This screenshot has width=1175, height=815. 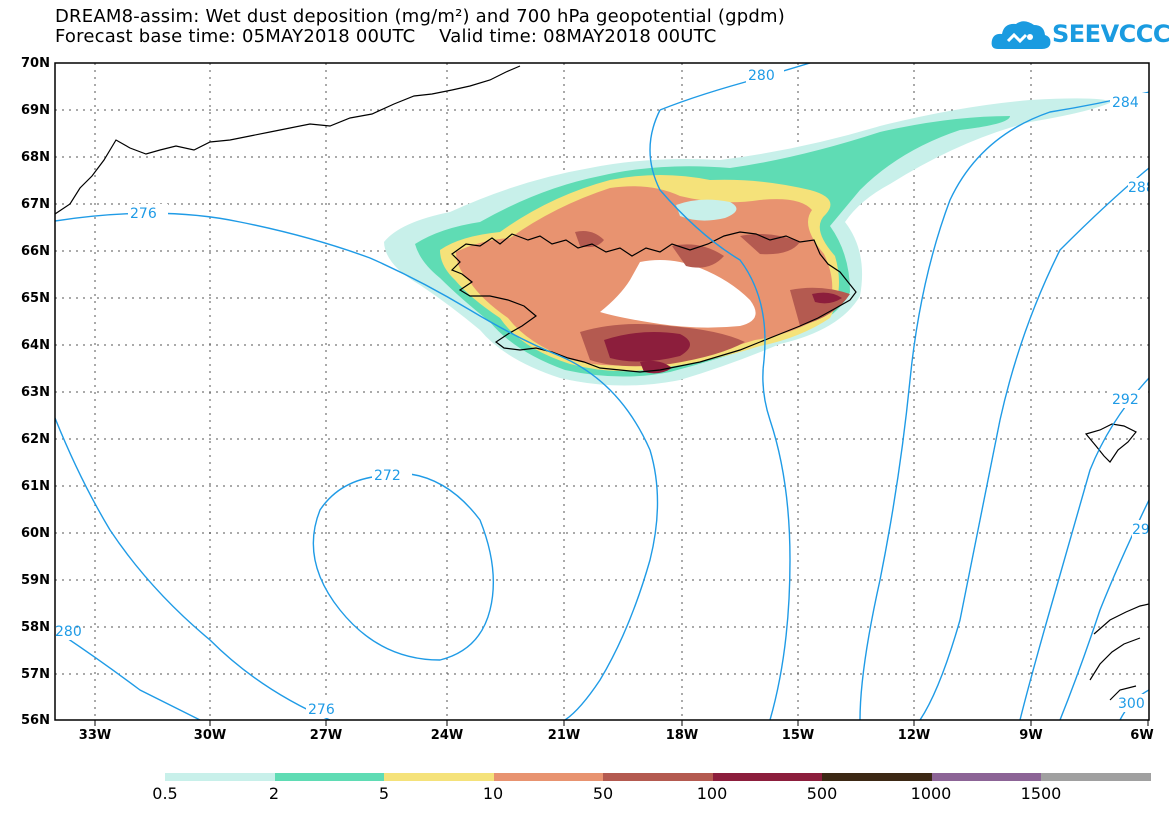 What do you see at coordinates (384, 793) in the screenshot?
I see `legend-label: 5` at bounding box center [384, 793].